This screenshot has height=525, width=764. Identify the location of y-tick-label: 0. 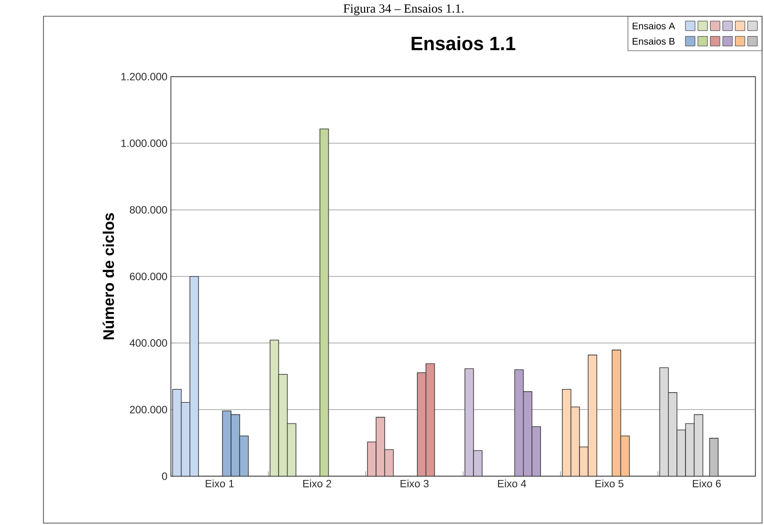
(165, 476).